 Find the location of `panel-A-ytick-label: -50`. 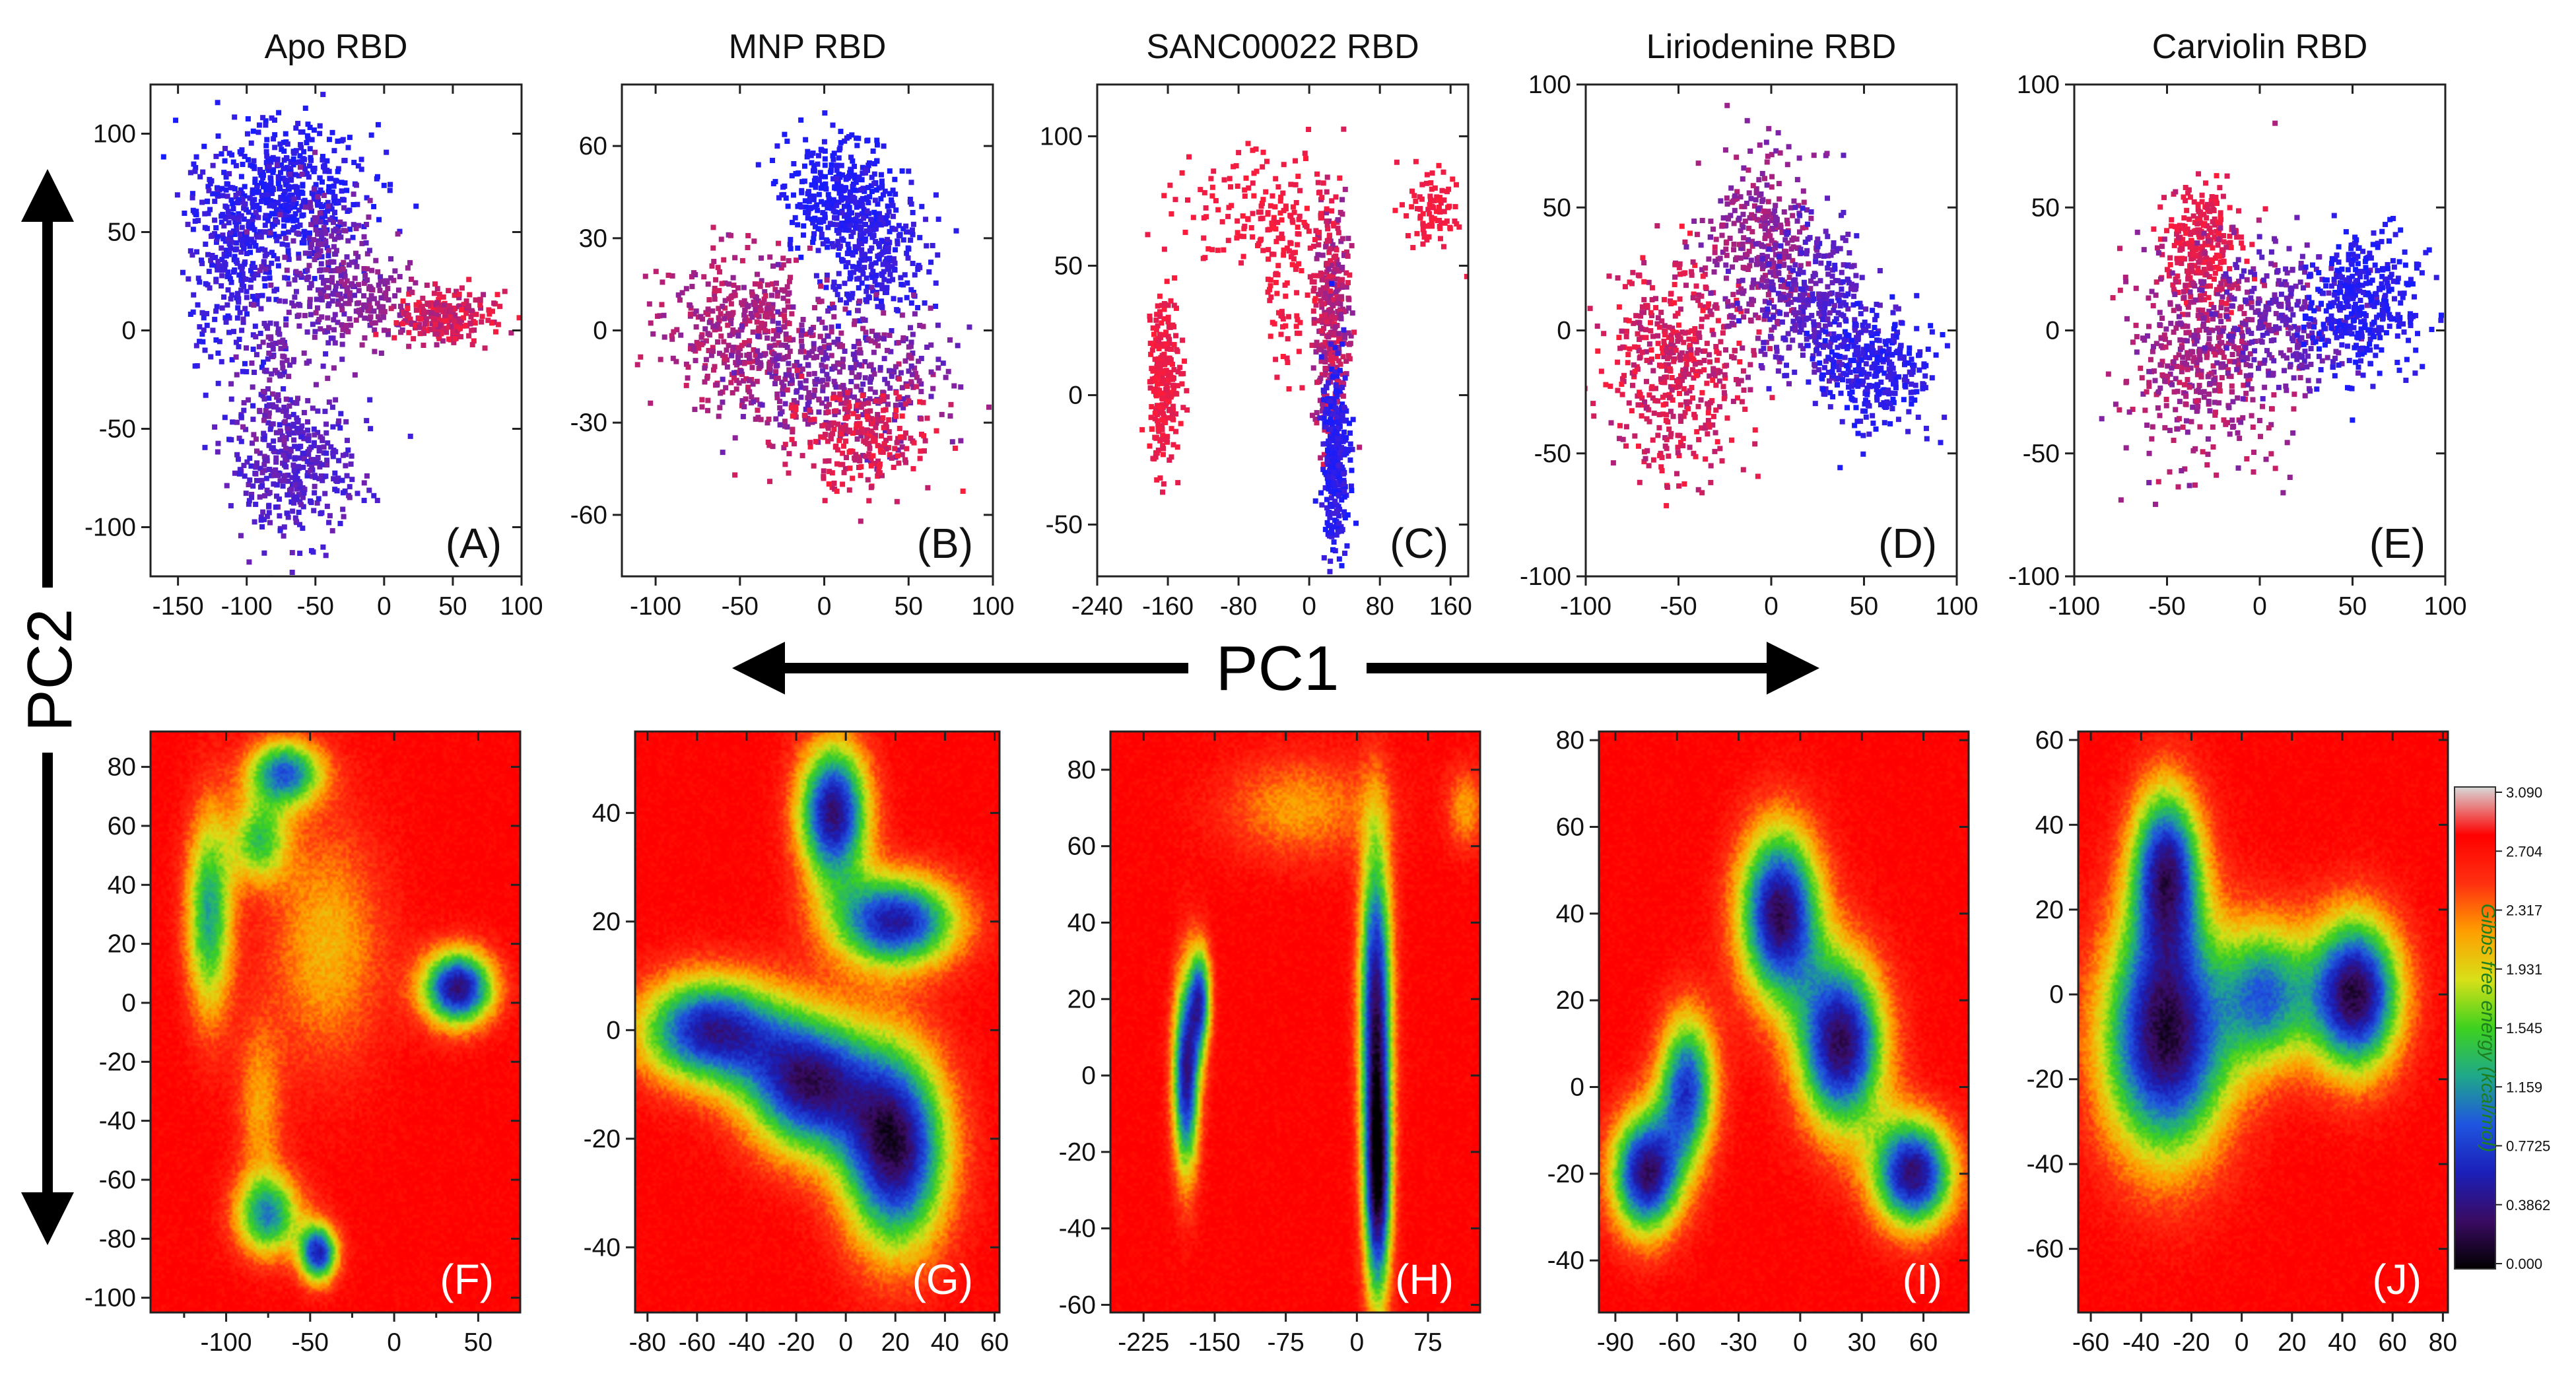

panel-A-ytick-label: -50 is located at coordinates (118, 429).